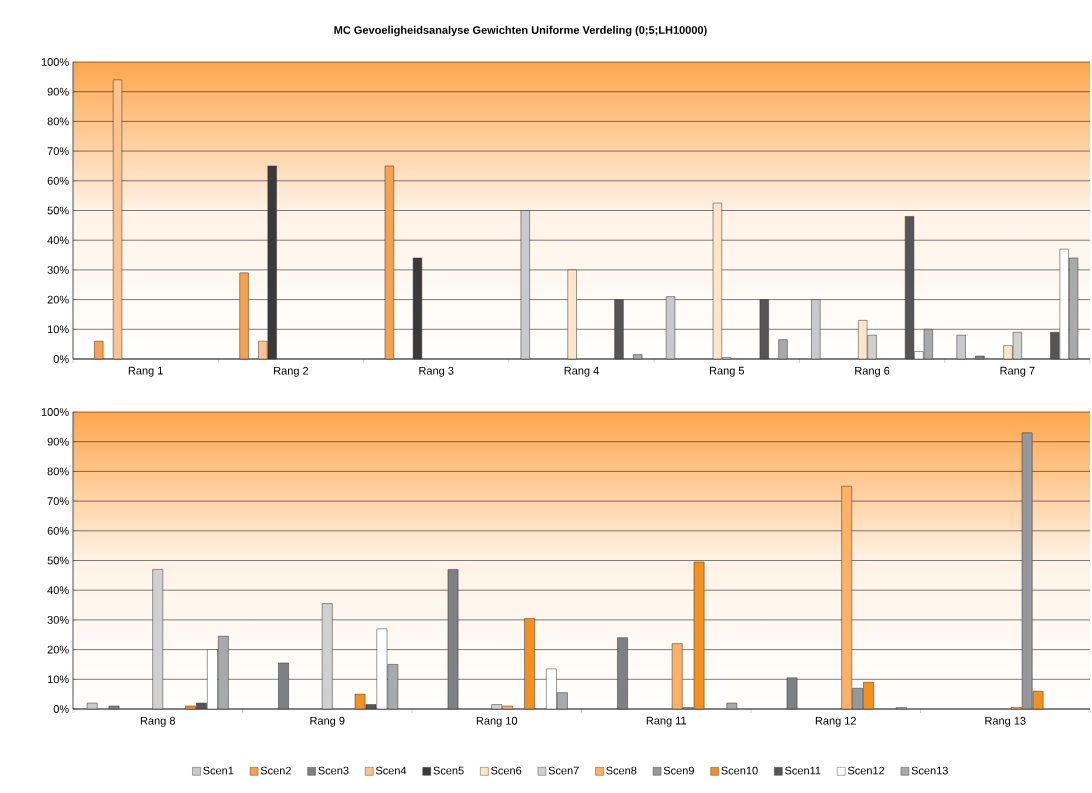 The height and width of the screenshot is (793, 1092). What do you see at coordinates (506, 770) in the screenshot?
I see `legend-label: Scen6` at bounding box center [506, 770].